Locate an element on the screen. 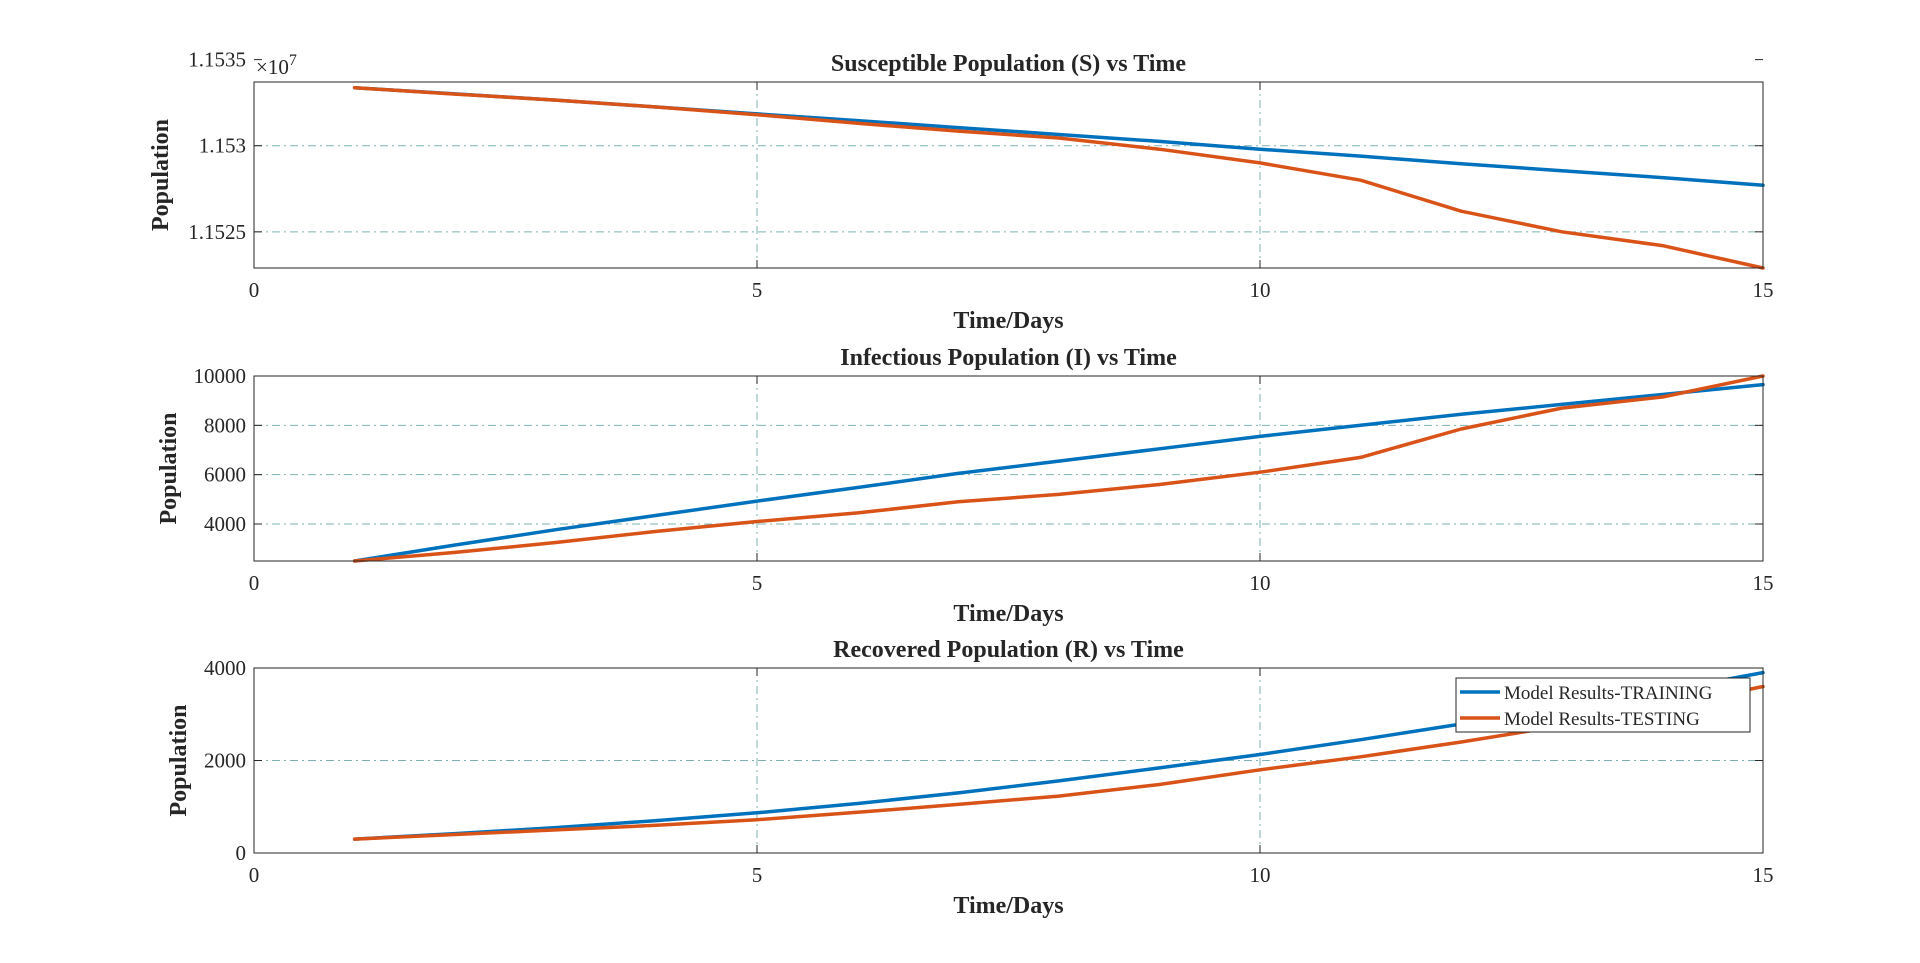 This screenshot has width=1920, height=963. y-tick-label: 8000 is located at coordinates (225, 425).